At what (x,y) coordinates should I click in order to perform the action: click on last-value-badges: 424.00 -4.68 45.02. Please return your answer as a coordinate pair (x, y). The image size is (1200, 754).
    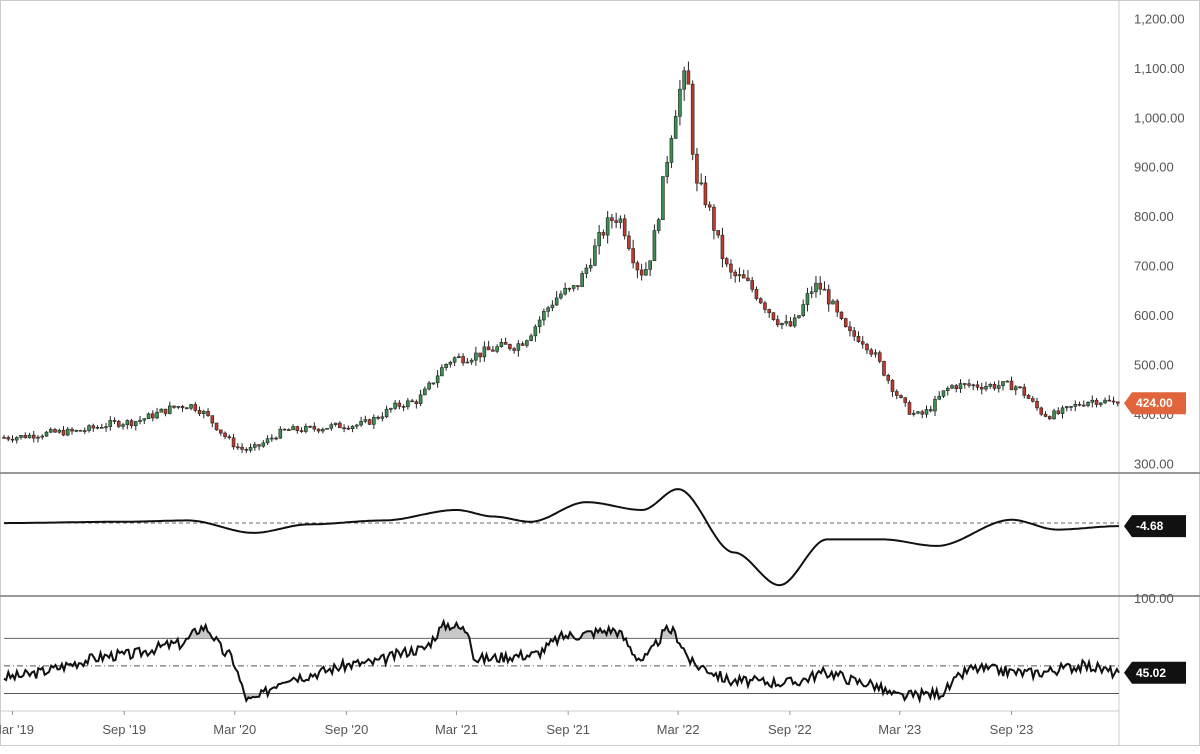
    Looking at the image, I should click on (1155, 538).